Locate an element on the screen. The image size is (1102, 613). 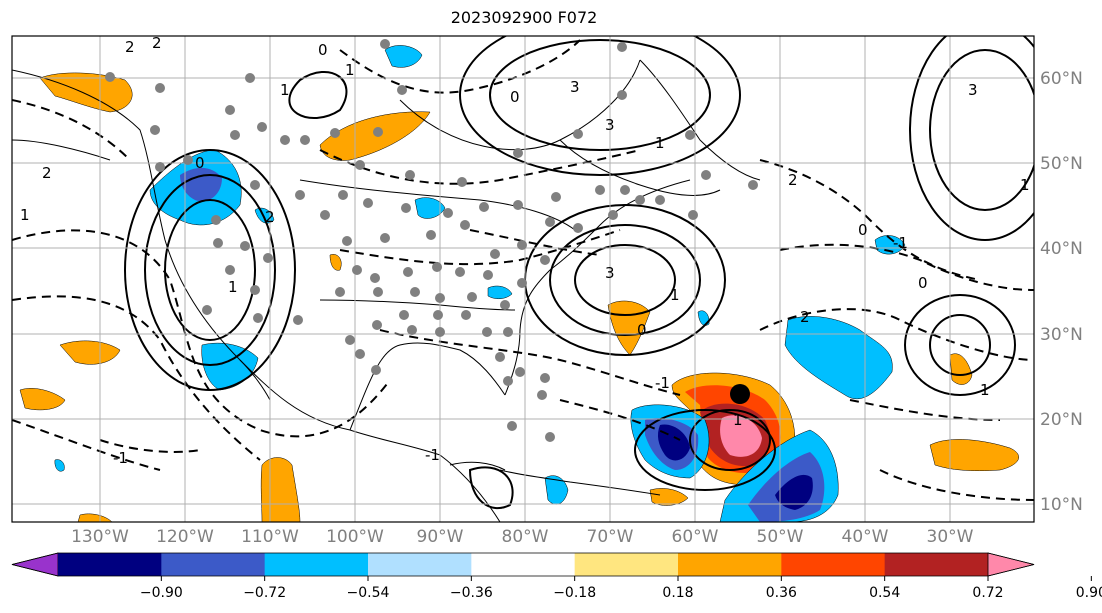
colorbar-tick-label: 0.90 is located at coordinates (1089, 593).